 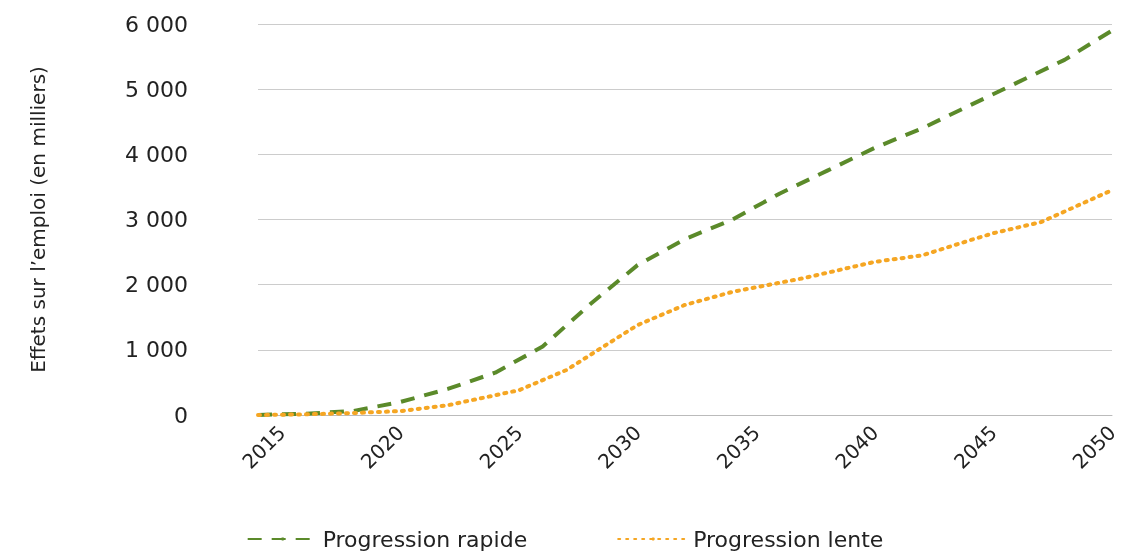 I want to click on y-tick-label: 0, so click(x=181, y=415).